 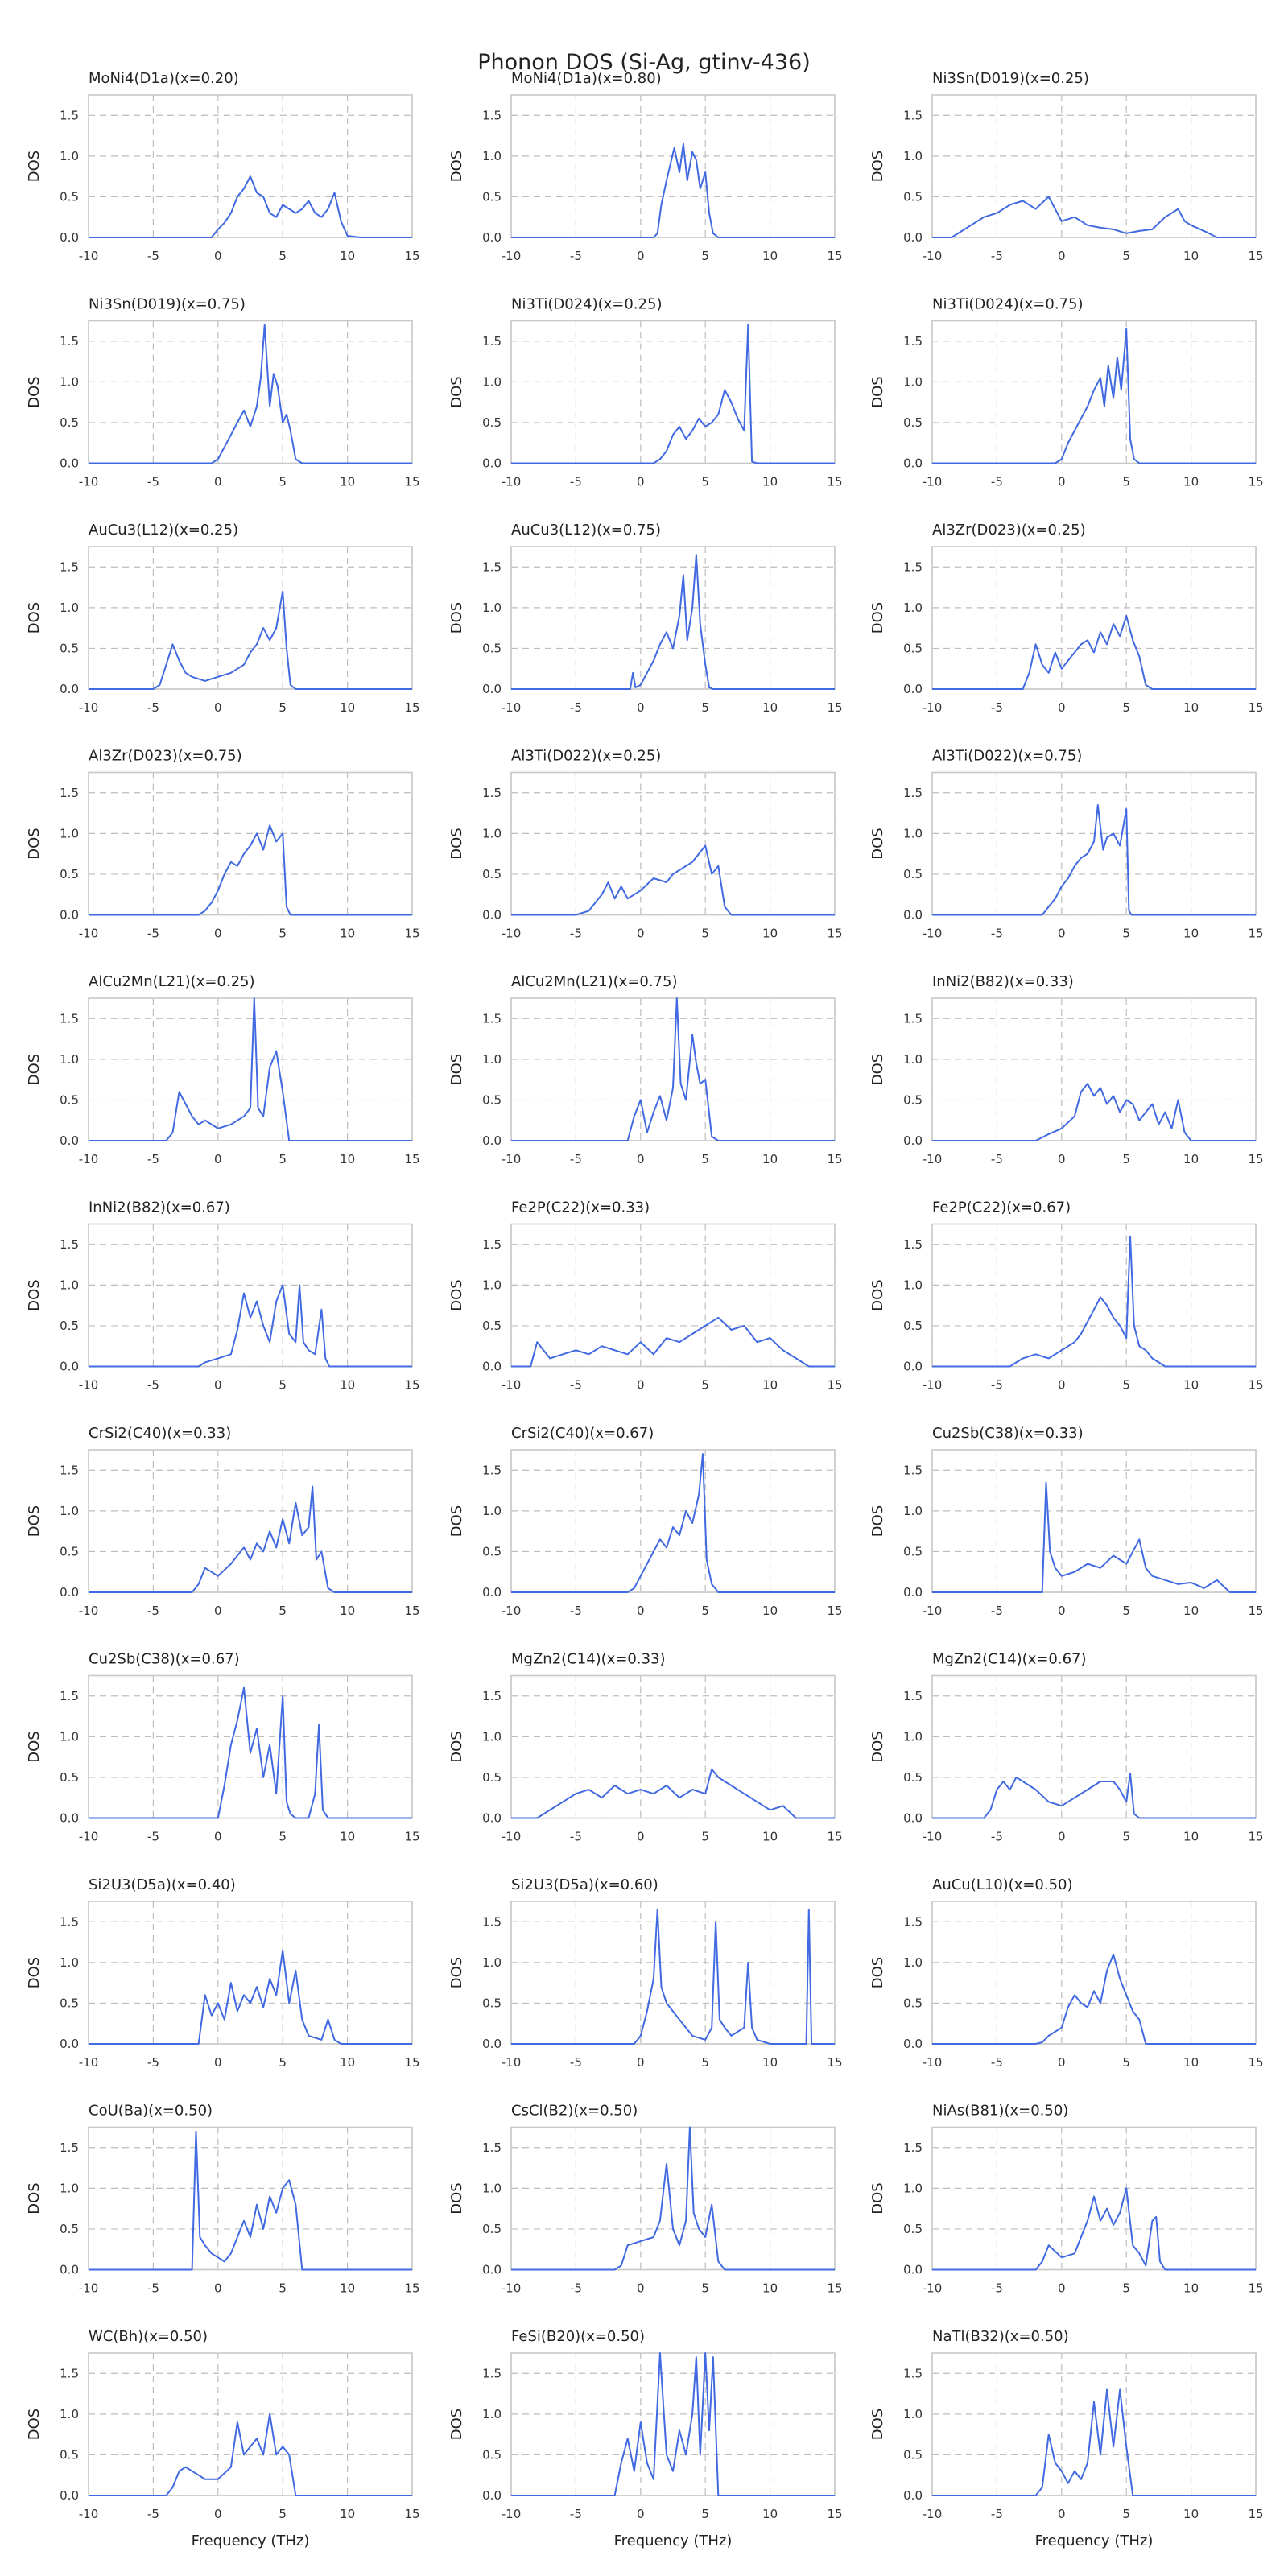 I want to click on panel-title: MoNi4(D1a)(x=0.80), so click(x=586, y=78).